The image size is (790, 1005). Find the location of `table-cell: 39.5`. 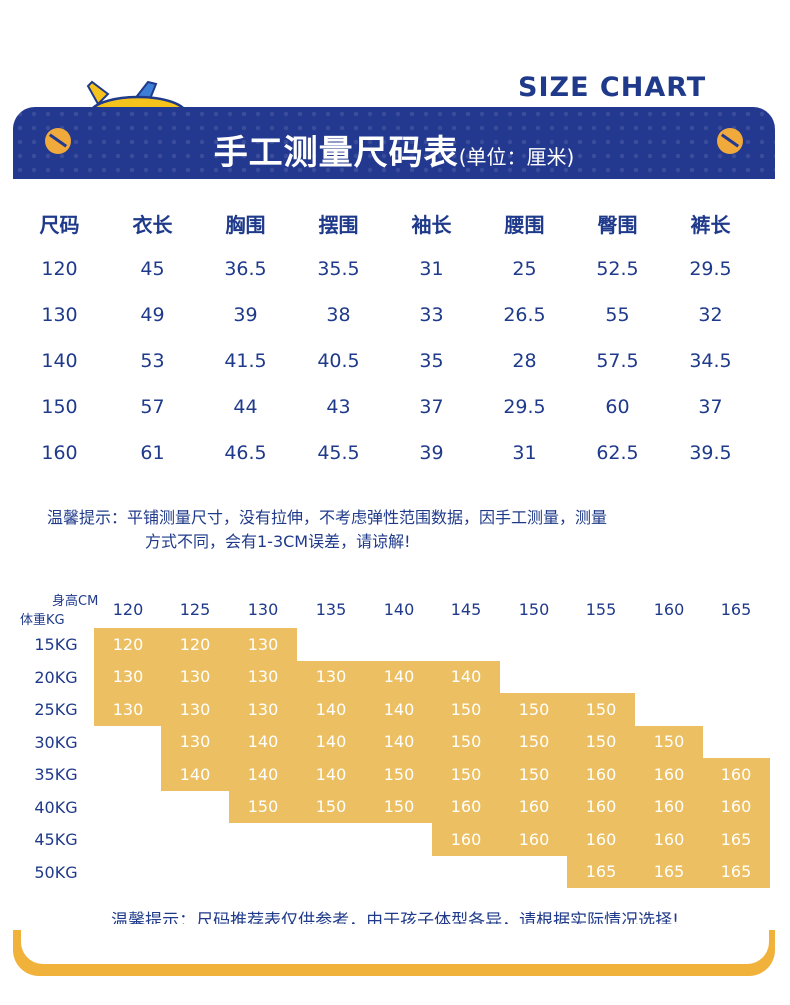

table-cell: 39.5 is located at coordinates (710, 453).